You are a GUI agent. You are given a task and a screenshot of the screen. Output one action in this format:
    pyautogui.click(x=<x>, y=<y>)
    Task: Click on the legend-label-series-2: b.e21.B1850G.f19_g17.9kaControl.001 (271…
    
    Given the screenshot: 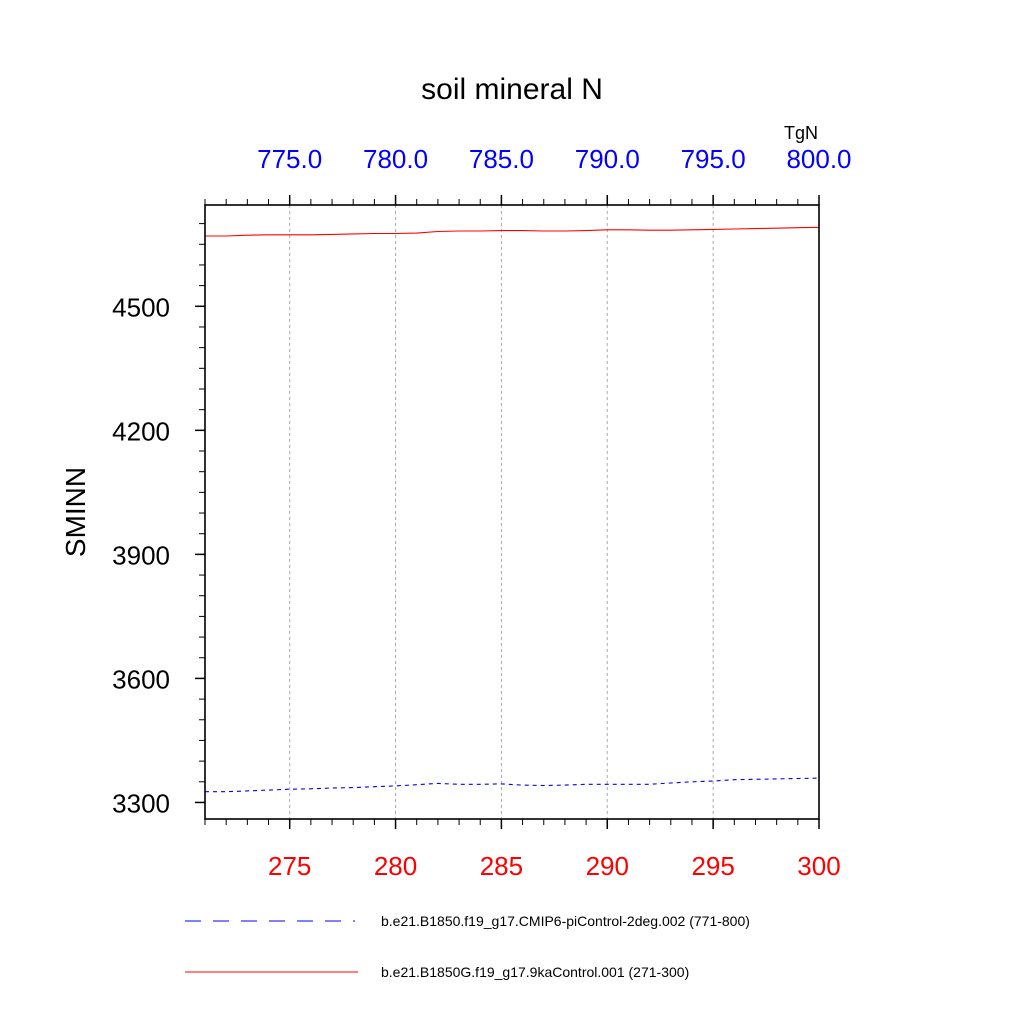 What is the action you would take?
    pyautogui.click(x=535, y=972)
    